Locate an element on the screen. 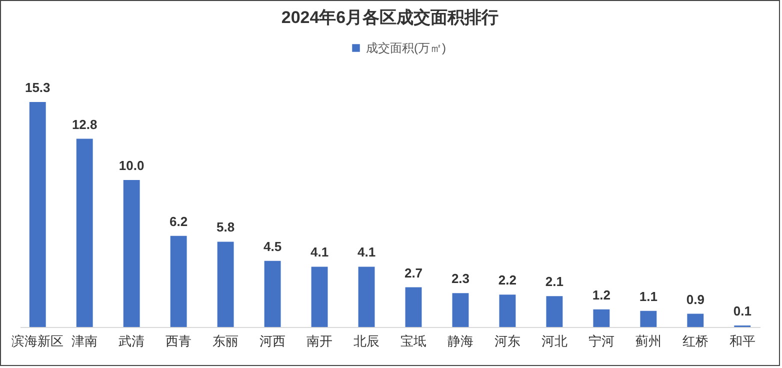 This screenshot has width=782, height=368. data-label: 2.1 is located at coordinates (554, 282).